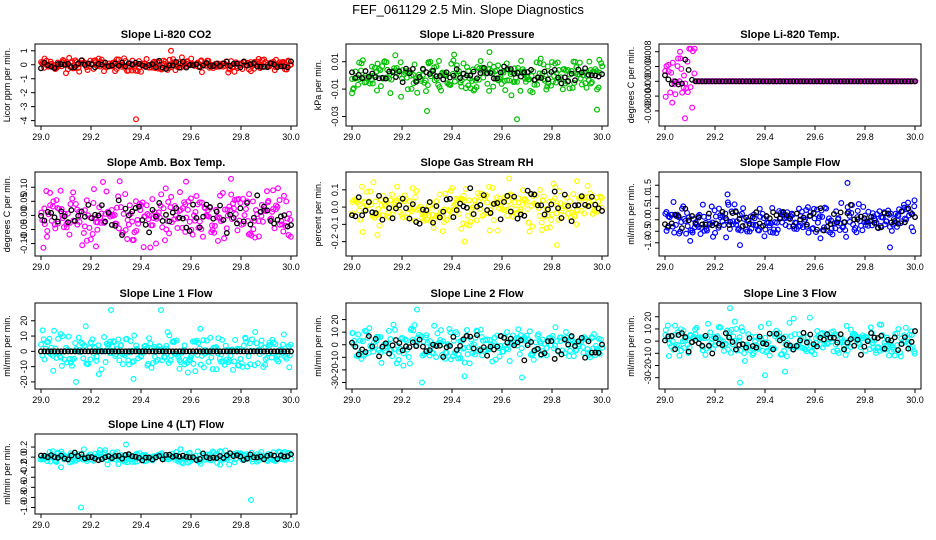  Describe the element at coordinates (24, 229) in the screenshot. I see `y-tick-label: -0.05` at that location.